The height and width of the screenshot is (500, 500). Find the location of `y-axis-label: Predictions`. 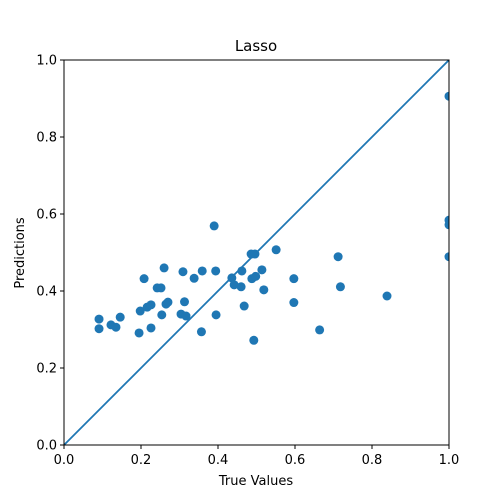

y-axis-label: Predictions is located at coordinates (20, 253).